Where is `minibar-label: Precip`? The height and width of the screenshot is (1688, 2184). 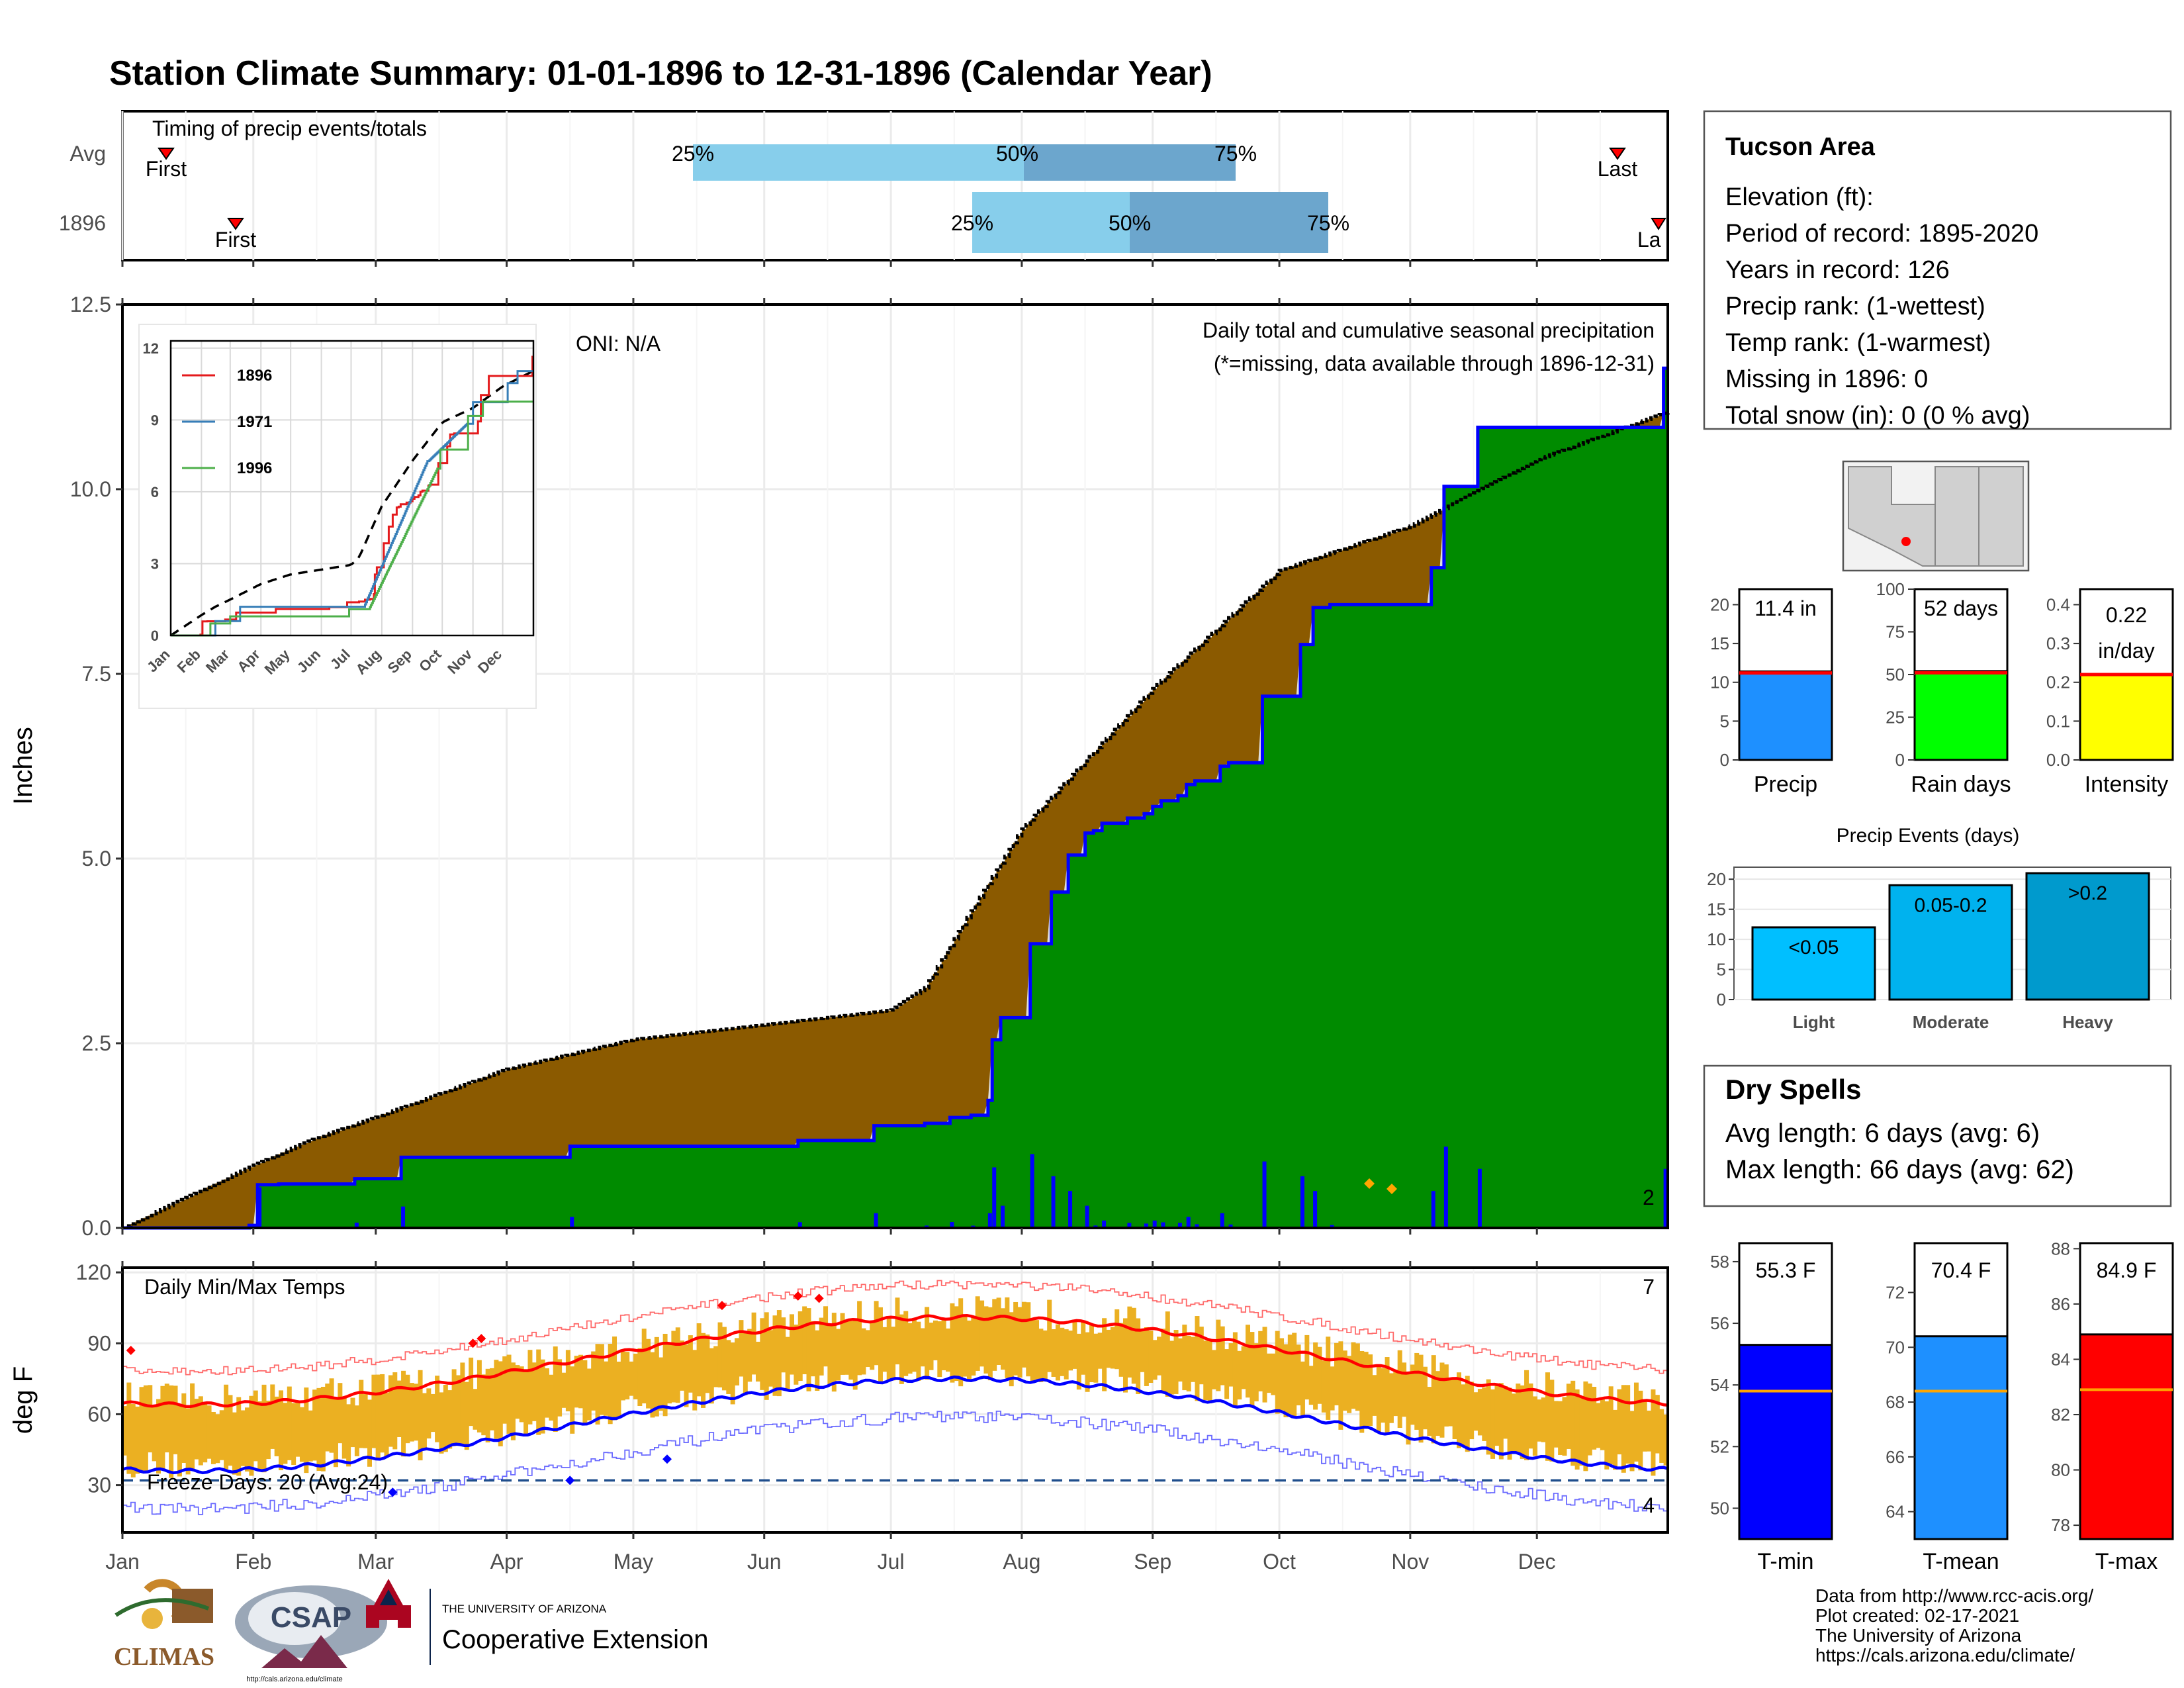 minibar-label: Precip is located at coordinates (1786, 784).